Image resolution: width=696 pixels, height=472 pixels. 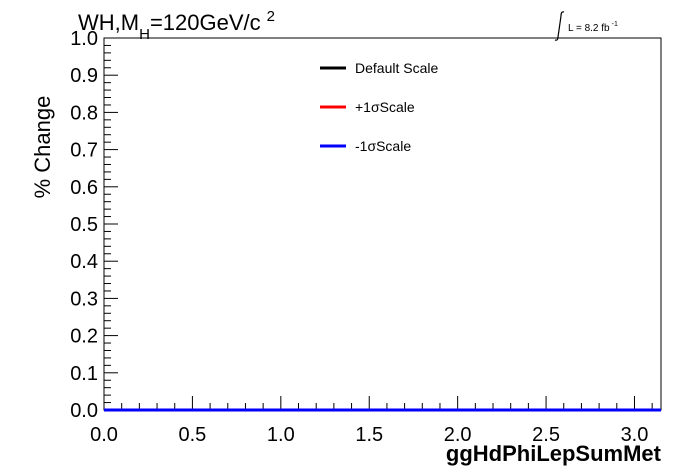 I want to click on lumi-label: L = 8.2 fb -1, so click(x=593, y=27).